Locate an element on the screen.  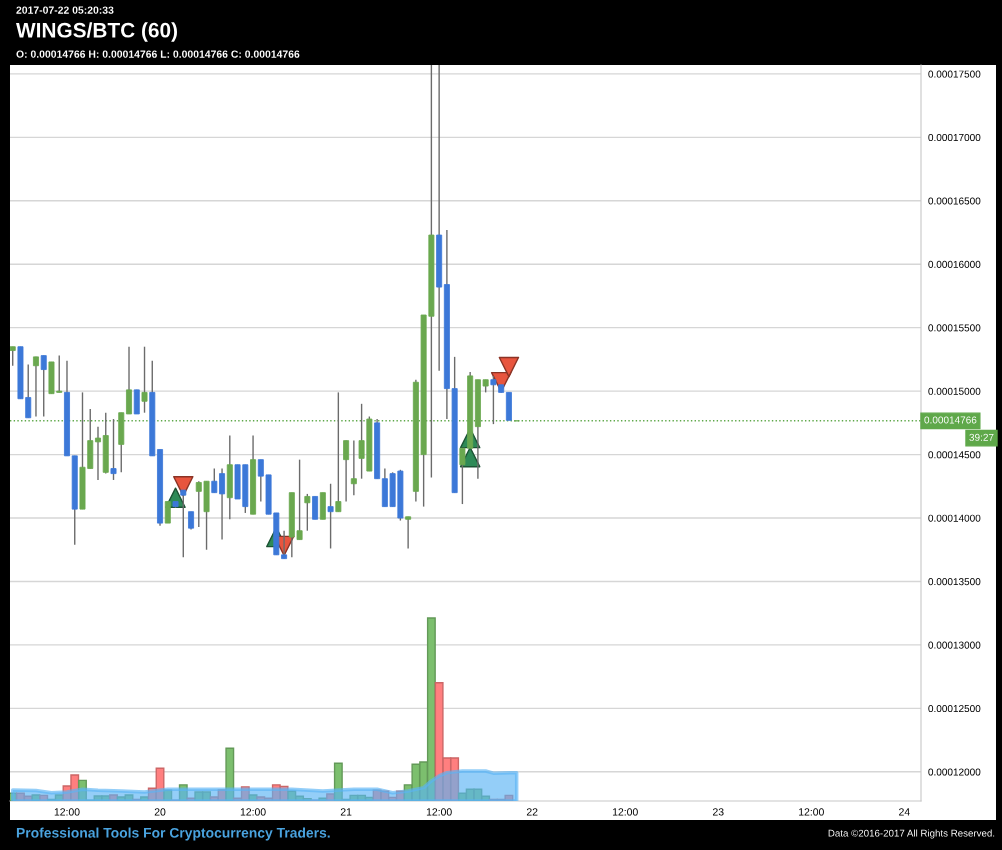
text: 39:27 is located at coordinates (981, 437).